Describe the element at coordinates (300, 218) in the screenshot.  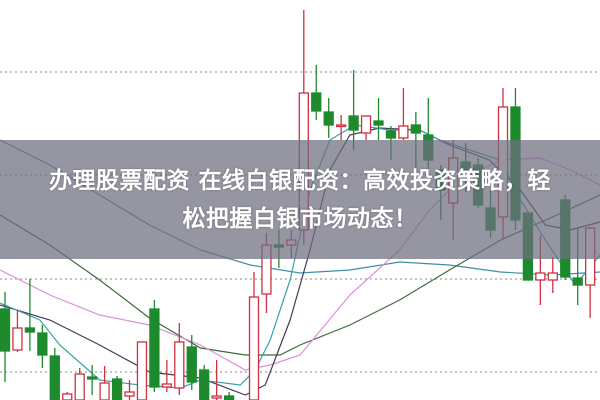
I see `banner-line-2: 松把握白银市场动态！` at that location.